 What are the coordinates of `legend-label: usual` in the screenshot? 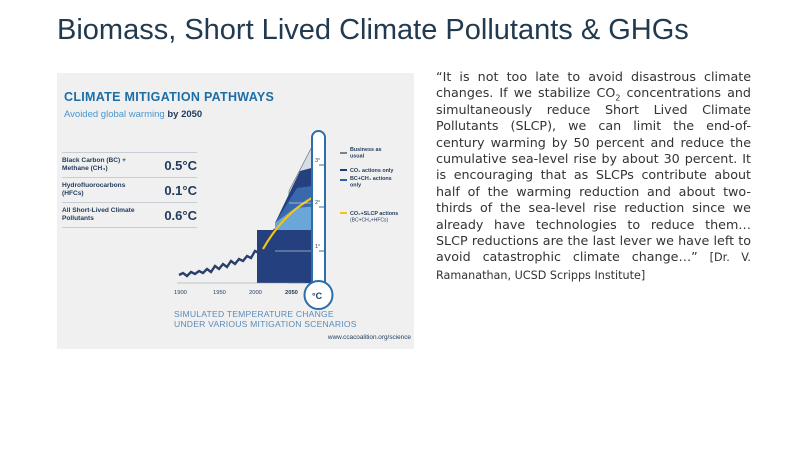 It's located at (357, 157).